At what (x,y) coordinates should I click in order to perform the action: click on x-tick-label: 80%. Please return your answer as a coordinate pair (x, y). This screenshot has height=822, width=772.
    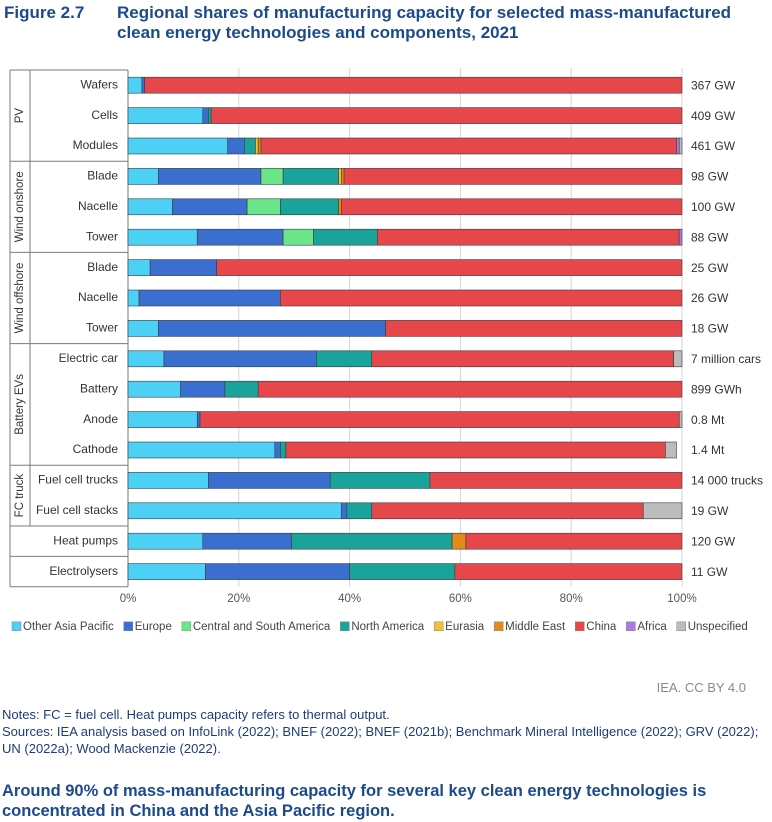
    Looking at the image, I should click on (571, 599).